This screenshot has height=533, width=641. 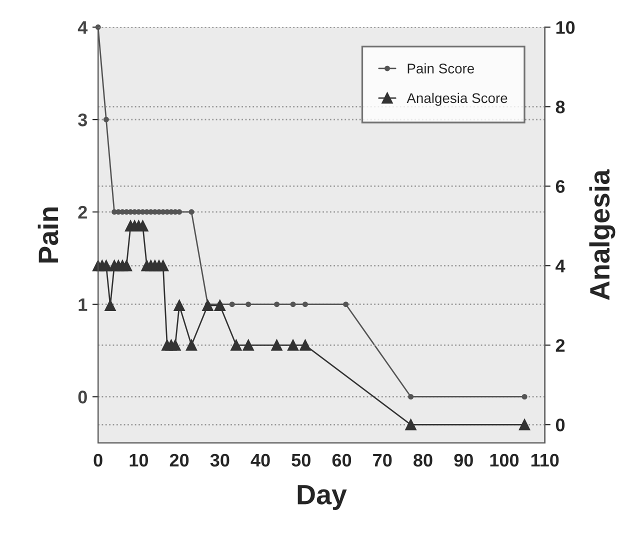 I want to click on x-tick-label: 110, so click(x=545, y=460).